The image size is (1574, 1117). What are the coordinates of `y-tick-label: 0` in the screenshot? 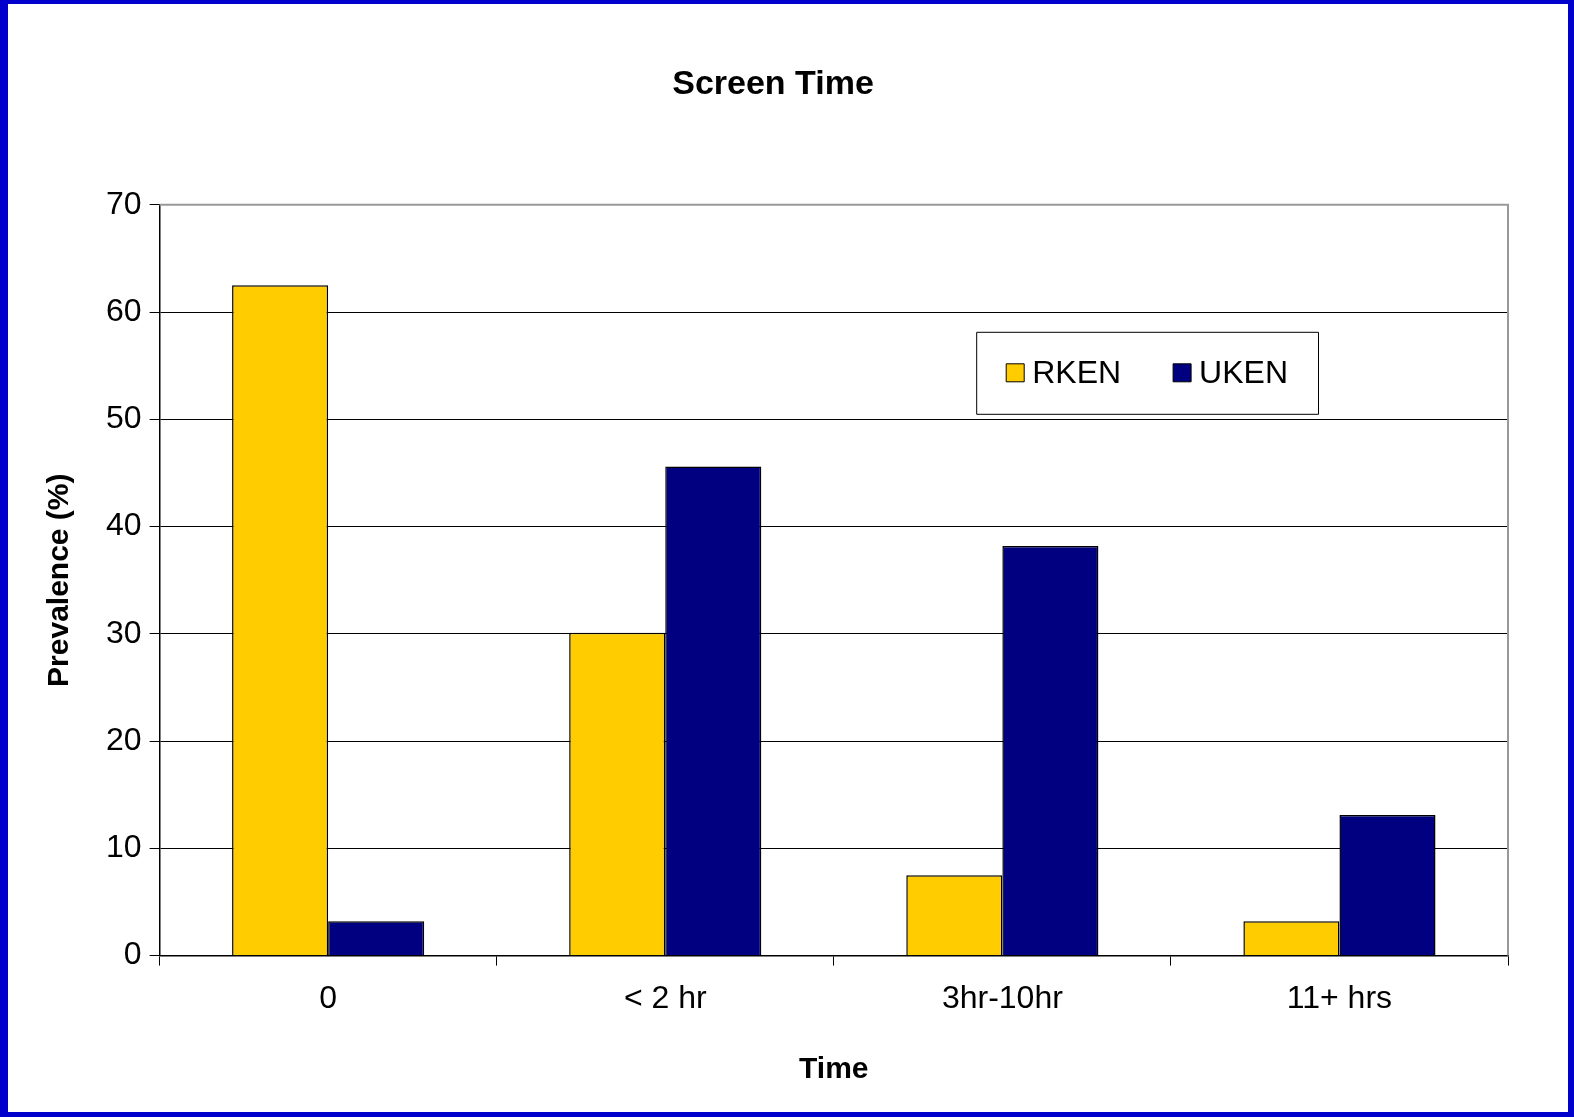 It's located at (132, 953).